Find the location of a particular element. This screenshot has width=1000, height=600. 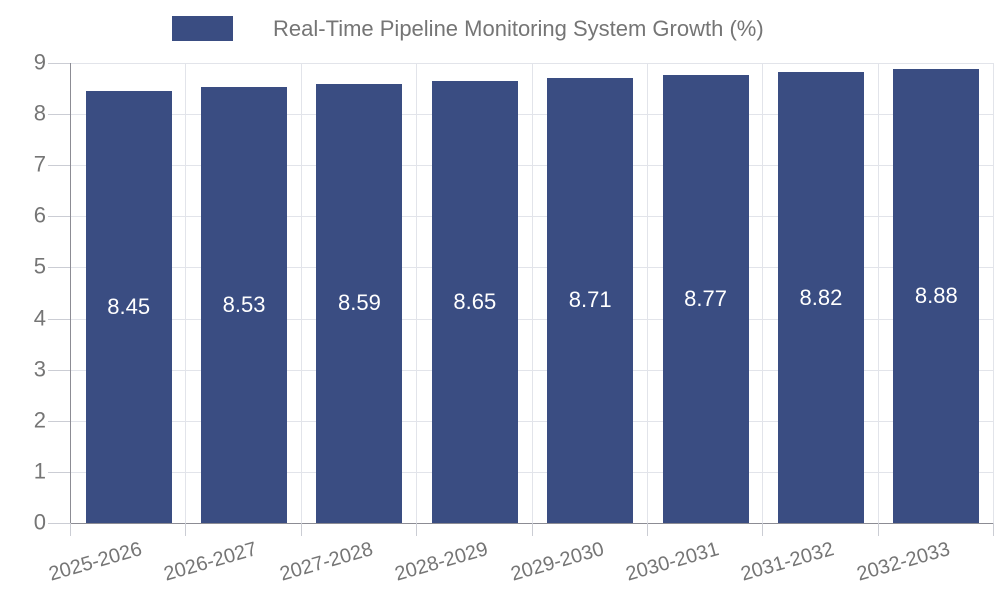

y-tick-label: 1 is located at coordinates (39, 471).